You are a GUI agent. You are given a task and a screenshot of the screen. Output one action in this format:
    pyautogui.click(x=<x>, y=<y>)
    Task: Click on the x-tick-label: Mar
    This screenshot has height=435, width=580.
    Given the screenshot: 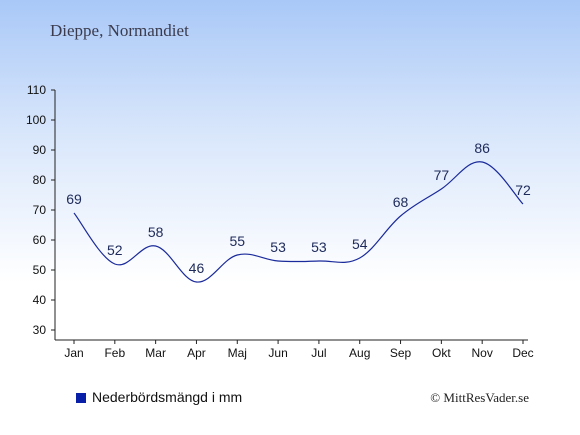 What is the action you would take?
    pyautogui.click(x=155, y=353)
    